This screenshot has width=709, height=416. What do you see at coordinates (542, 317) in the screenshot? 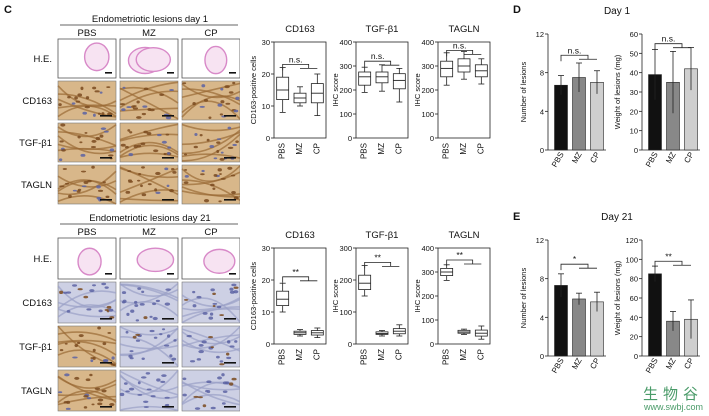
I see `y-tick-label: 4` at bounding box center [542, 317].